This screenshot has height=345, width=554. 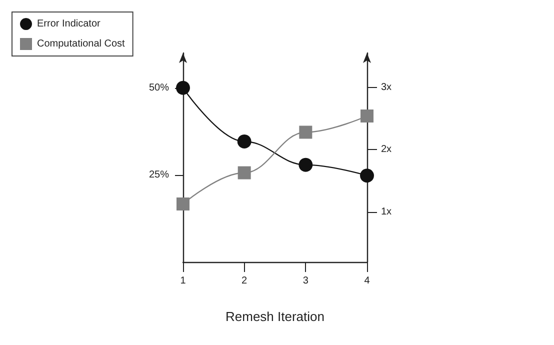 What do you see at coordinates (386, 87) in the screenshot?
I see `y2-tick-label: 3x` at bounding box center [386, 87].